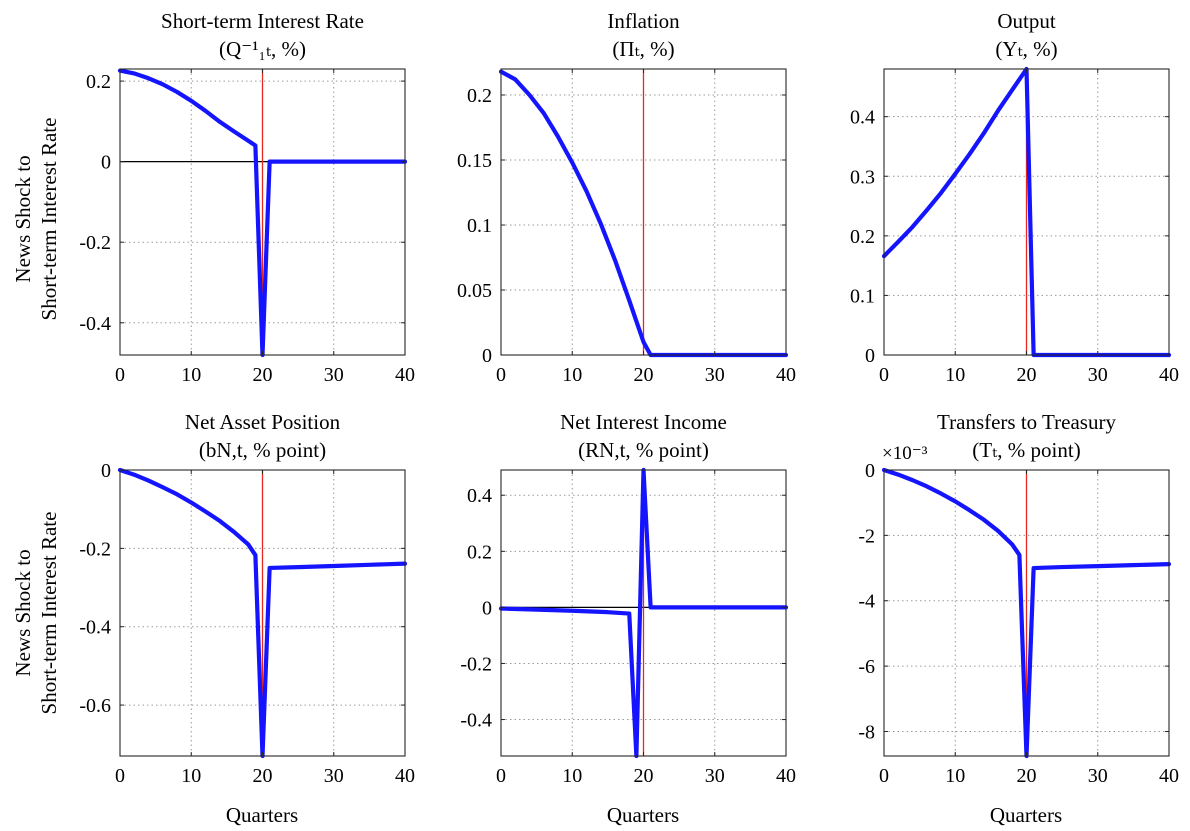 This screenshot has width=1190, height=831. Describe the element at coordinates (120, 776) in the screenshot. I see `x-tick-label-4-0: 0` at that location.